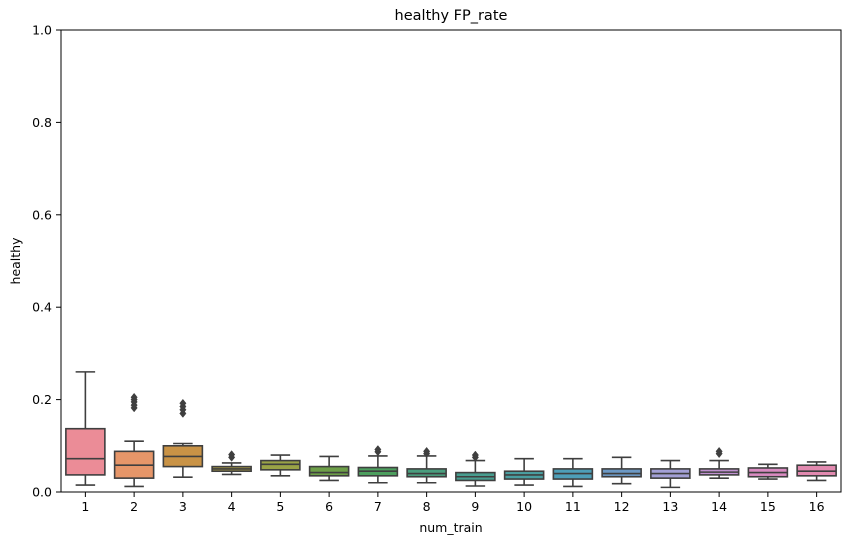 The width and height of the screenshot is (846, 545). I want to click on x-tick-label-12: 12, so click(622, 506).